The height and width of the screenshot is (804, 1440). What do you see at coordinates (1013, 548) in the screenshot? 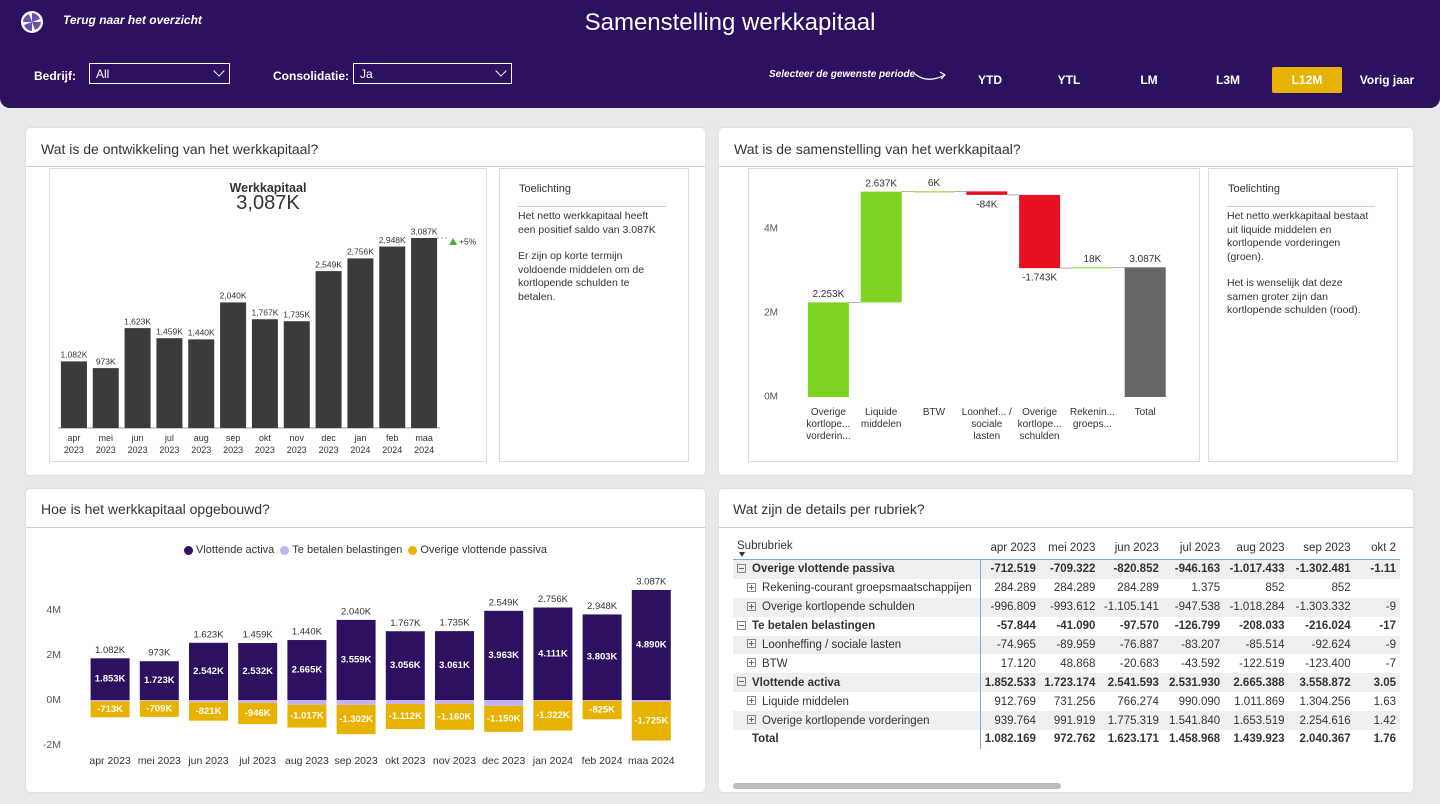
I see `column-header: apr 2023` at bounding box center [1013, 548].